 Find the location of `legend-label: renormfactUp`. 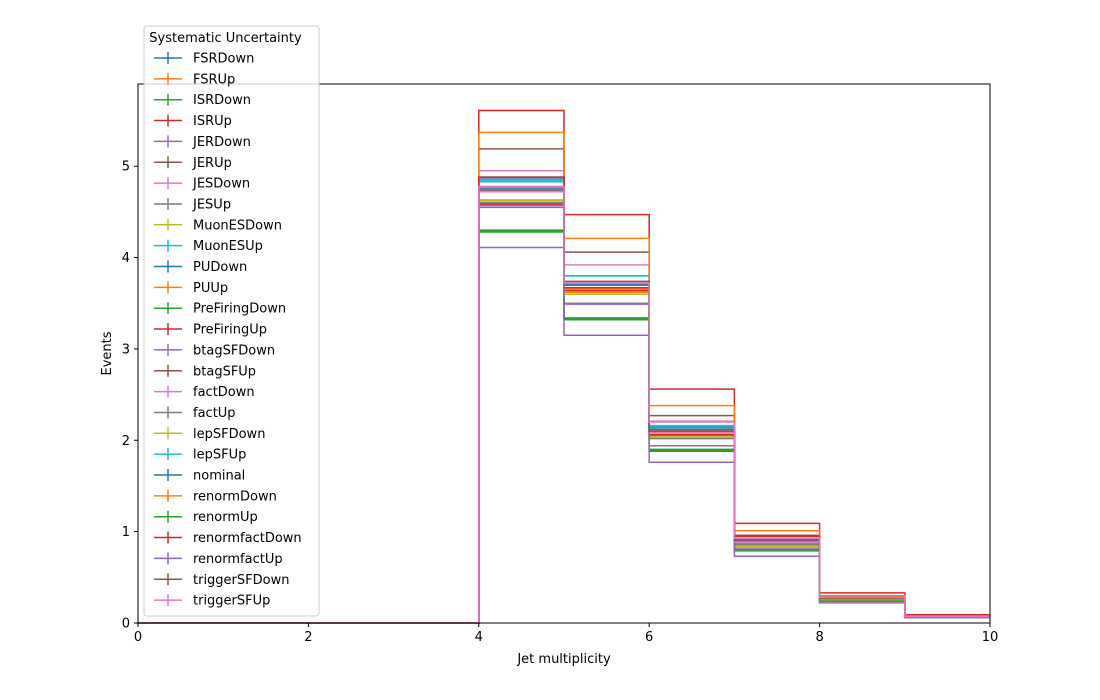

legend-label: renormfactUp is located at coordinates (238, 559).